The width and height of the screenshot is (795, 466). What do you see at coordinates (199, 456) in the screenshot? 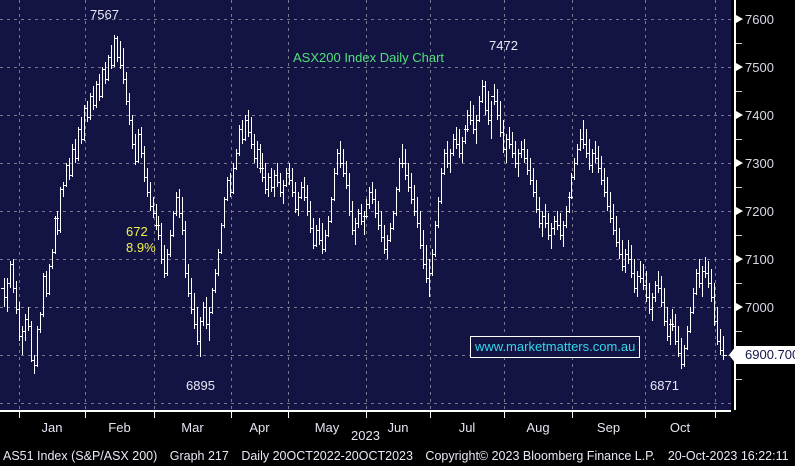
I see `footer-graph: Graph 217` at bounding box center [199, 456].